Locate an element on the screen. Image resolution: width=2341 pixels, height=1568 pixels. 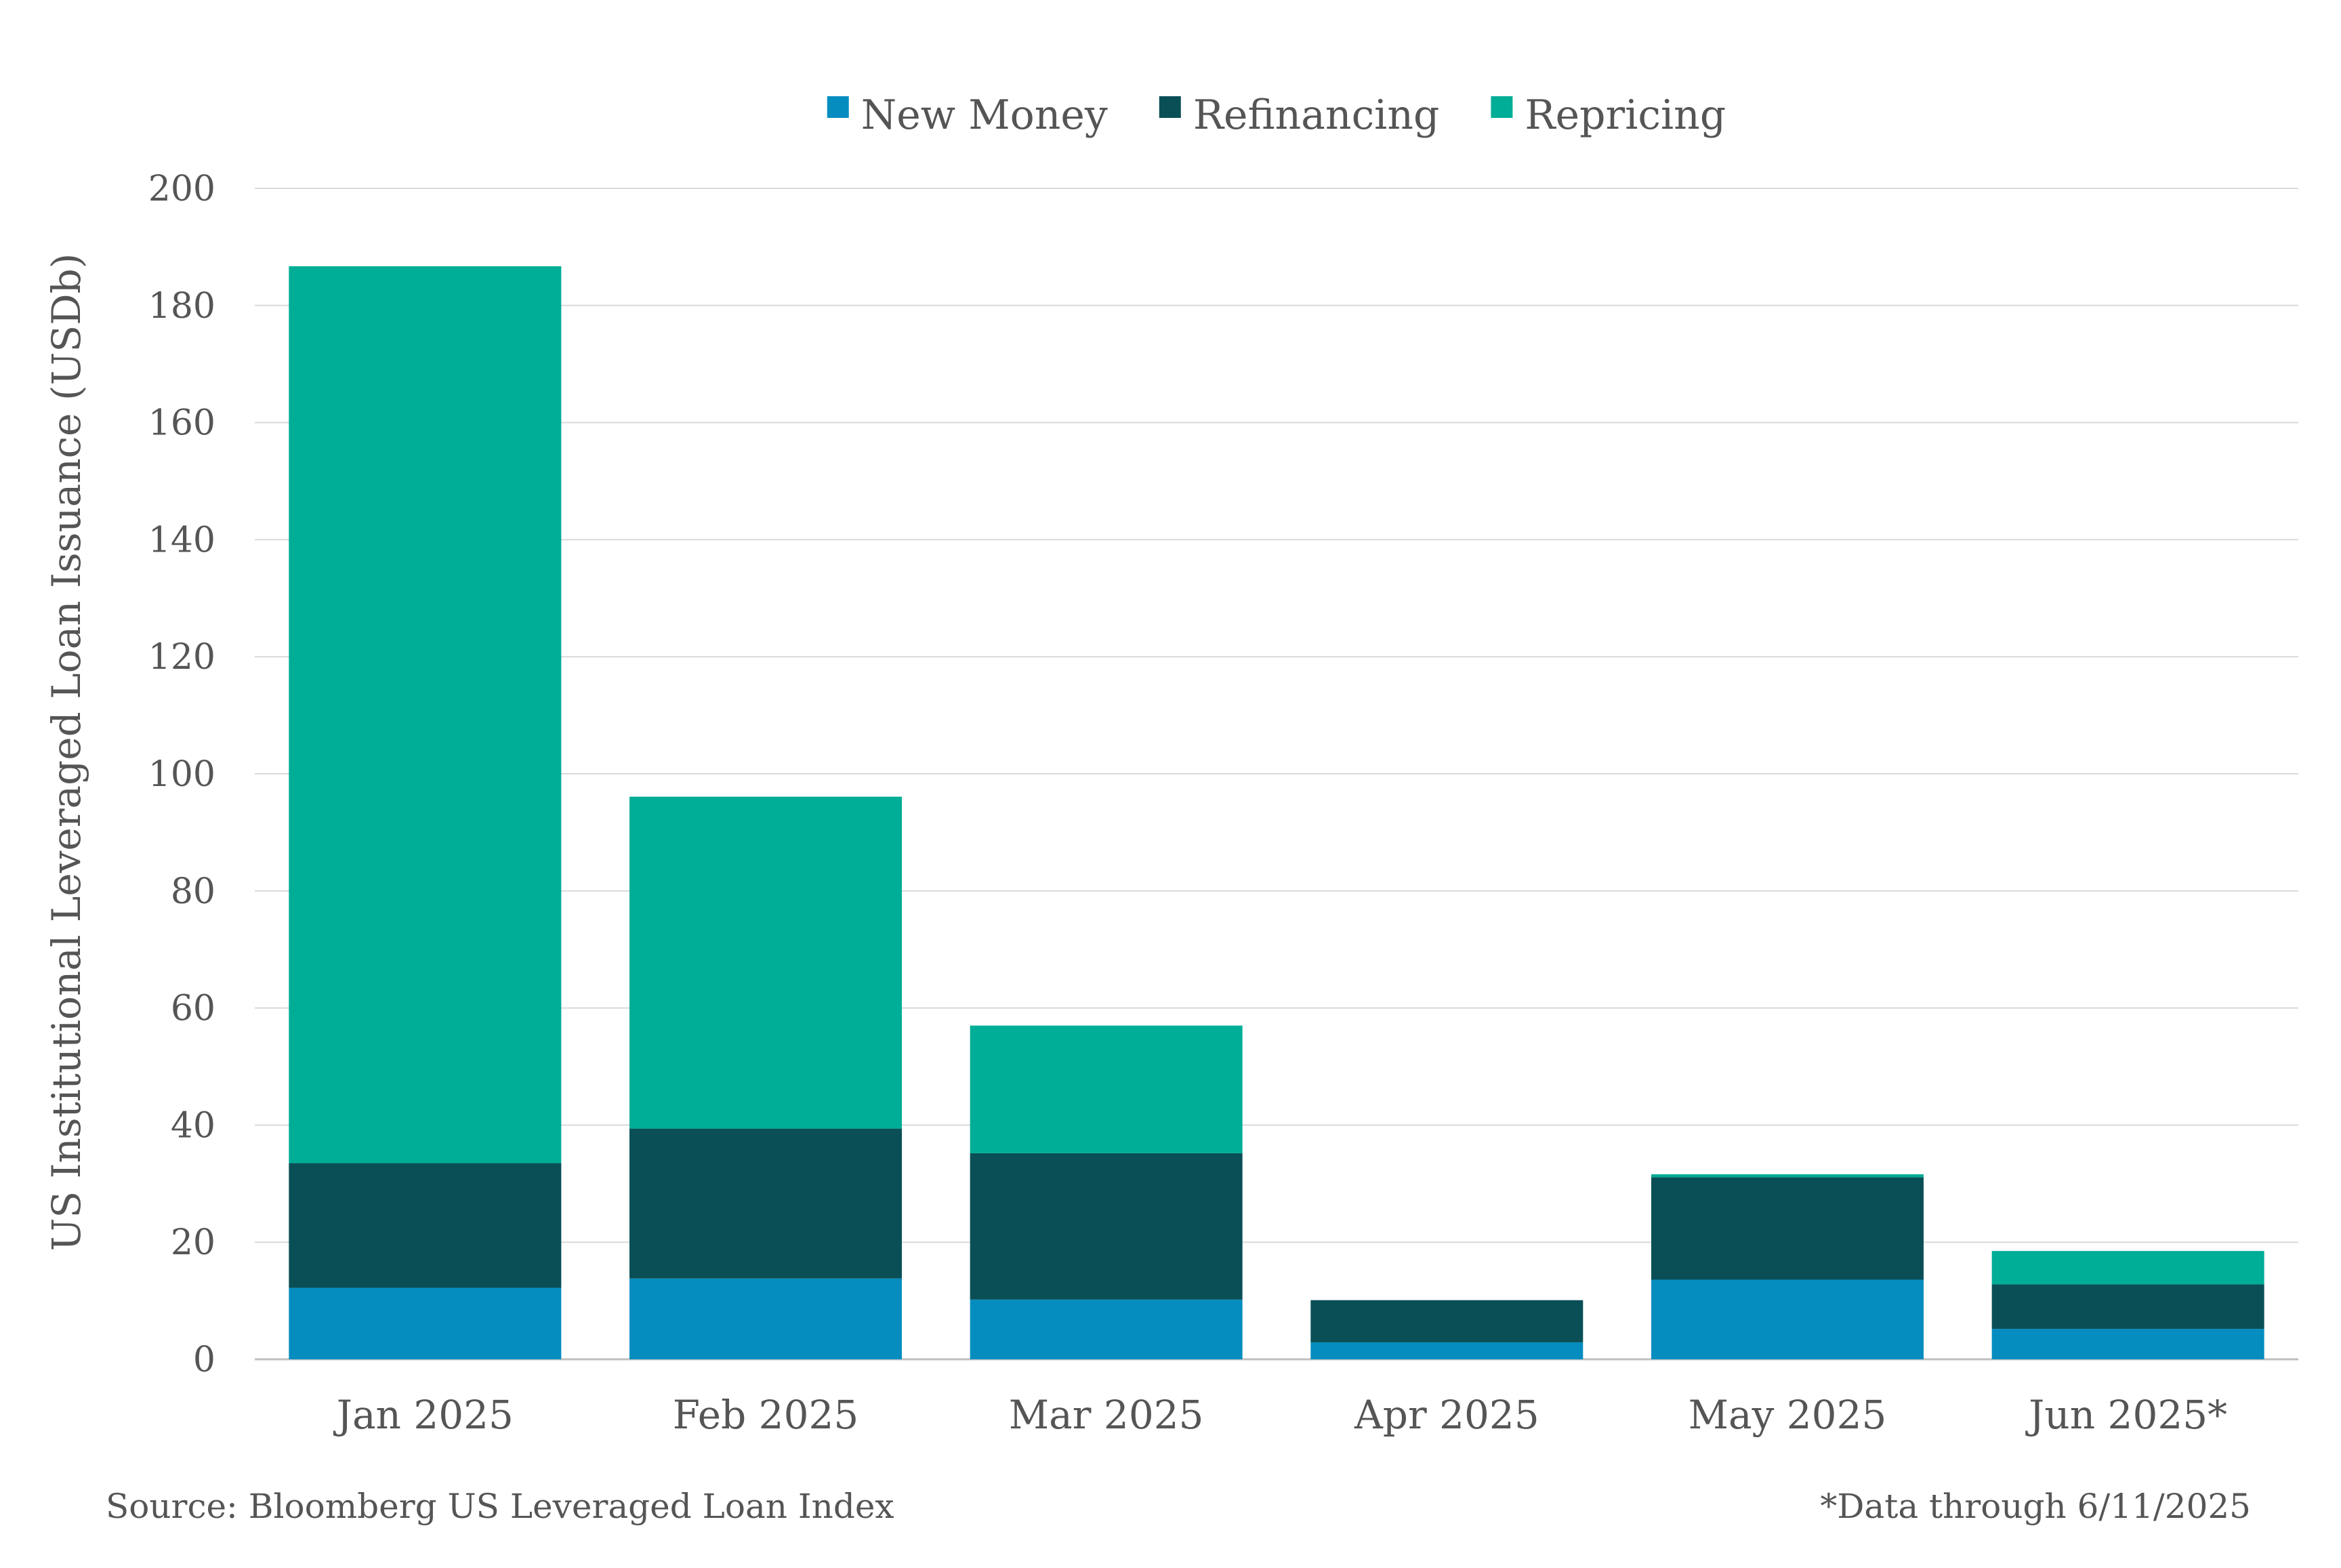
x-tick-label: Jan 2025 is located at coordinates (423, 1415).